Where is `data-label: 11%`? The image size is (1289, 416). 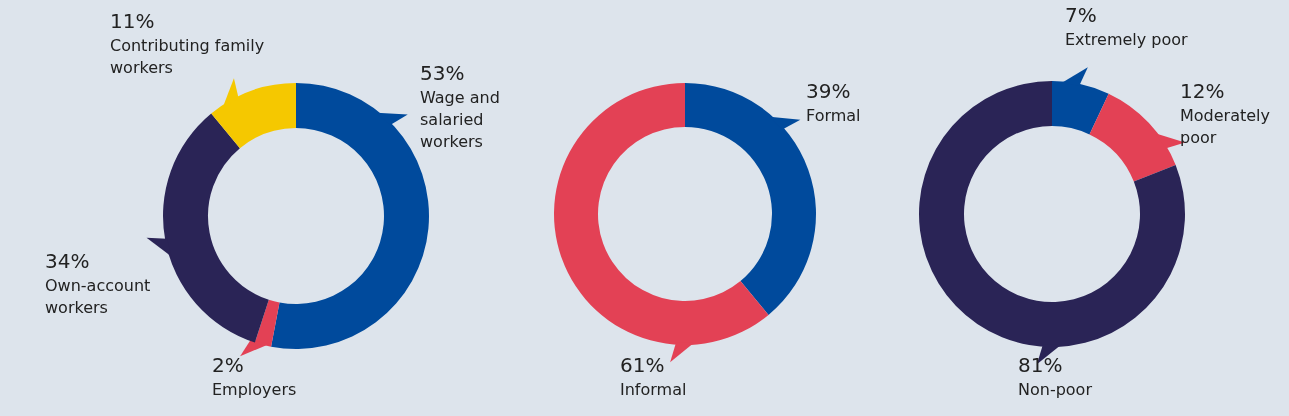
data-label: 11% is located at coordinates (132, 21).